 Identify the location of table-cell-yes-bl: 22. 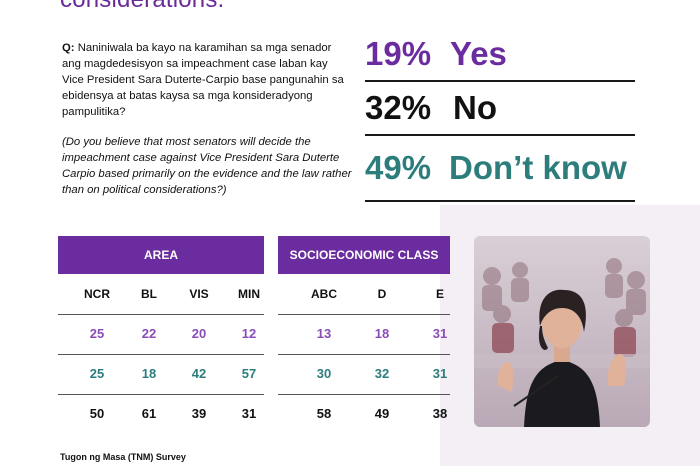
(149, 333).